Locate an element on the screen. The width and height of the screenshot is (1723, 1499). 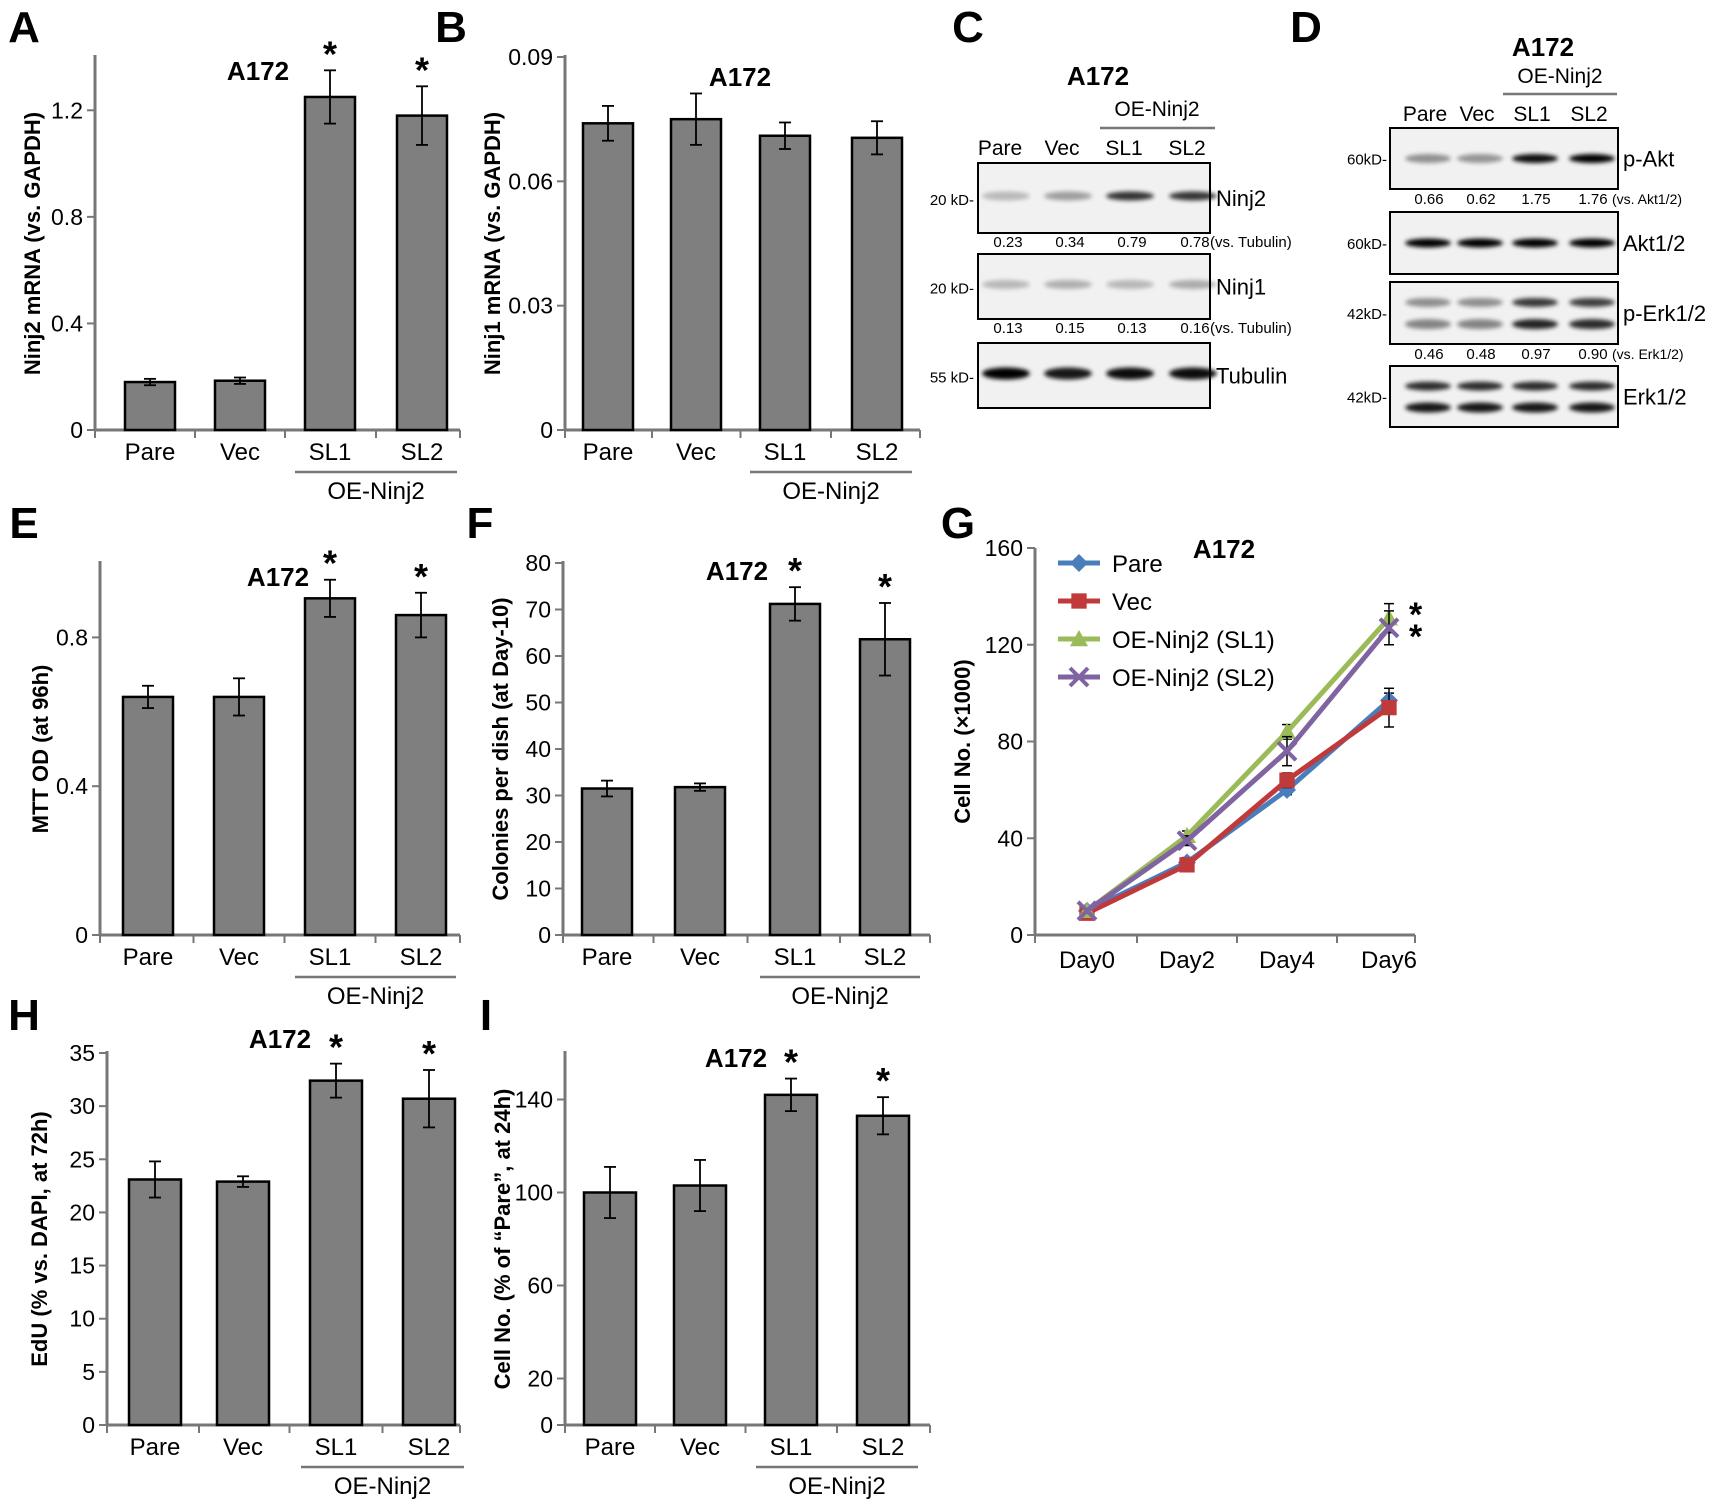
band-quant: 0.90 is located at coordinates (1592, 354).